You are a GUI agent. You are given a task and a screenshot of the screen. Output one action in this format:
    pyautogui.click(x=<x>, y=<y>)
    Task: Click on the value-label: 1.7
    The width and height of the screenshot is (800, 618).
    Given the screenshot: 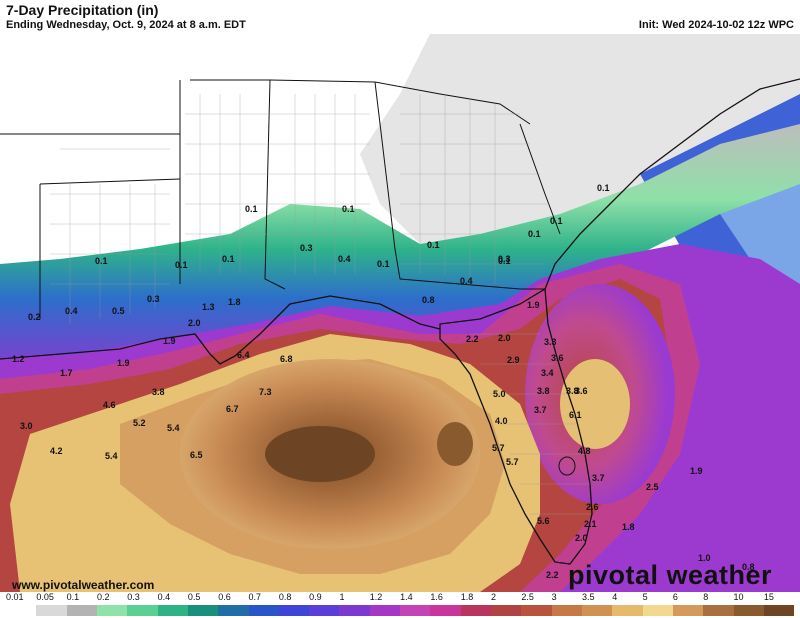 What is the action you would take?
    pyautogui.click(x=66, y=373)
    